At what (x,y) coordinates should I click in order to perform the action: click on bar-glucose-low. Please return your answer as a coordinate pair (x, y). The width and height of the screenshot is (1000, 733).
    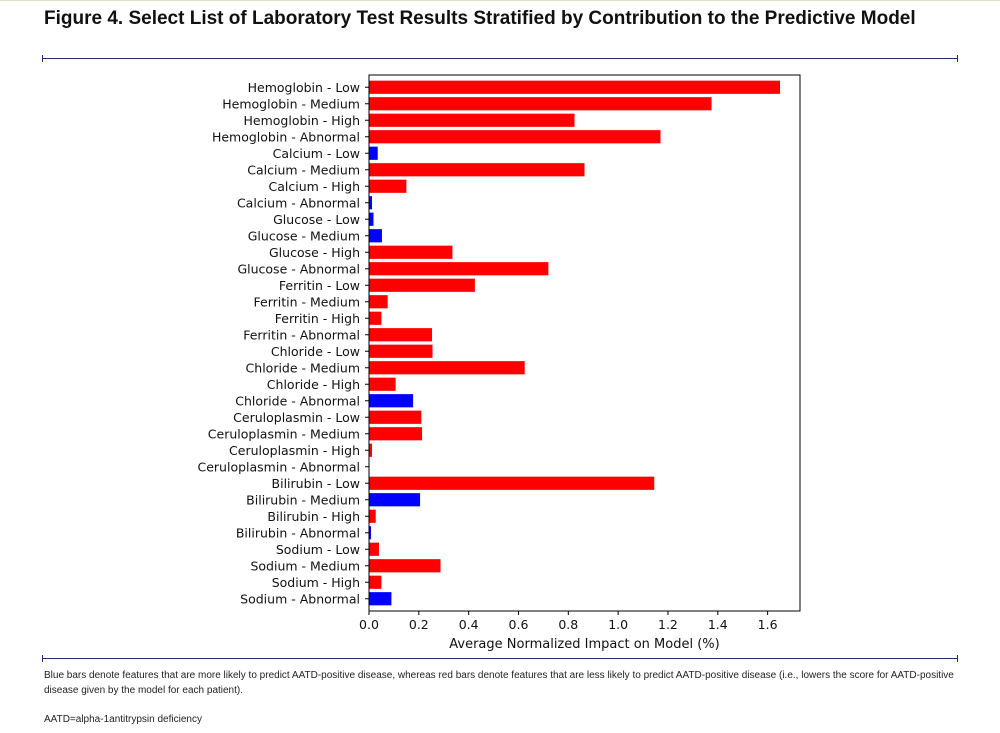
    Looking at the image, I should click on (371, 219).